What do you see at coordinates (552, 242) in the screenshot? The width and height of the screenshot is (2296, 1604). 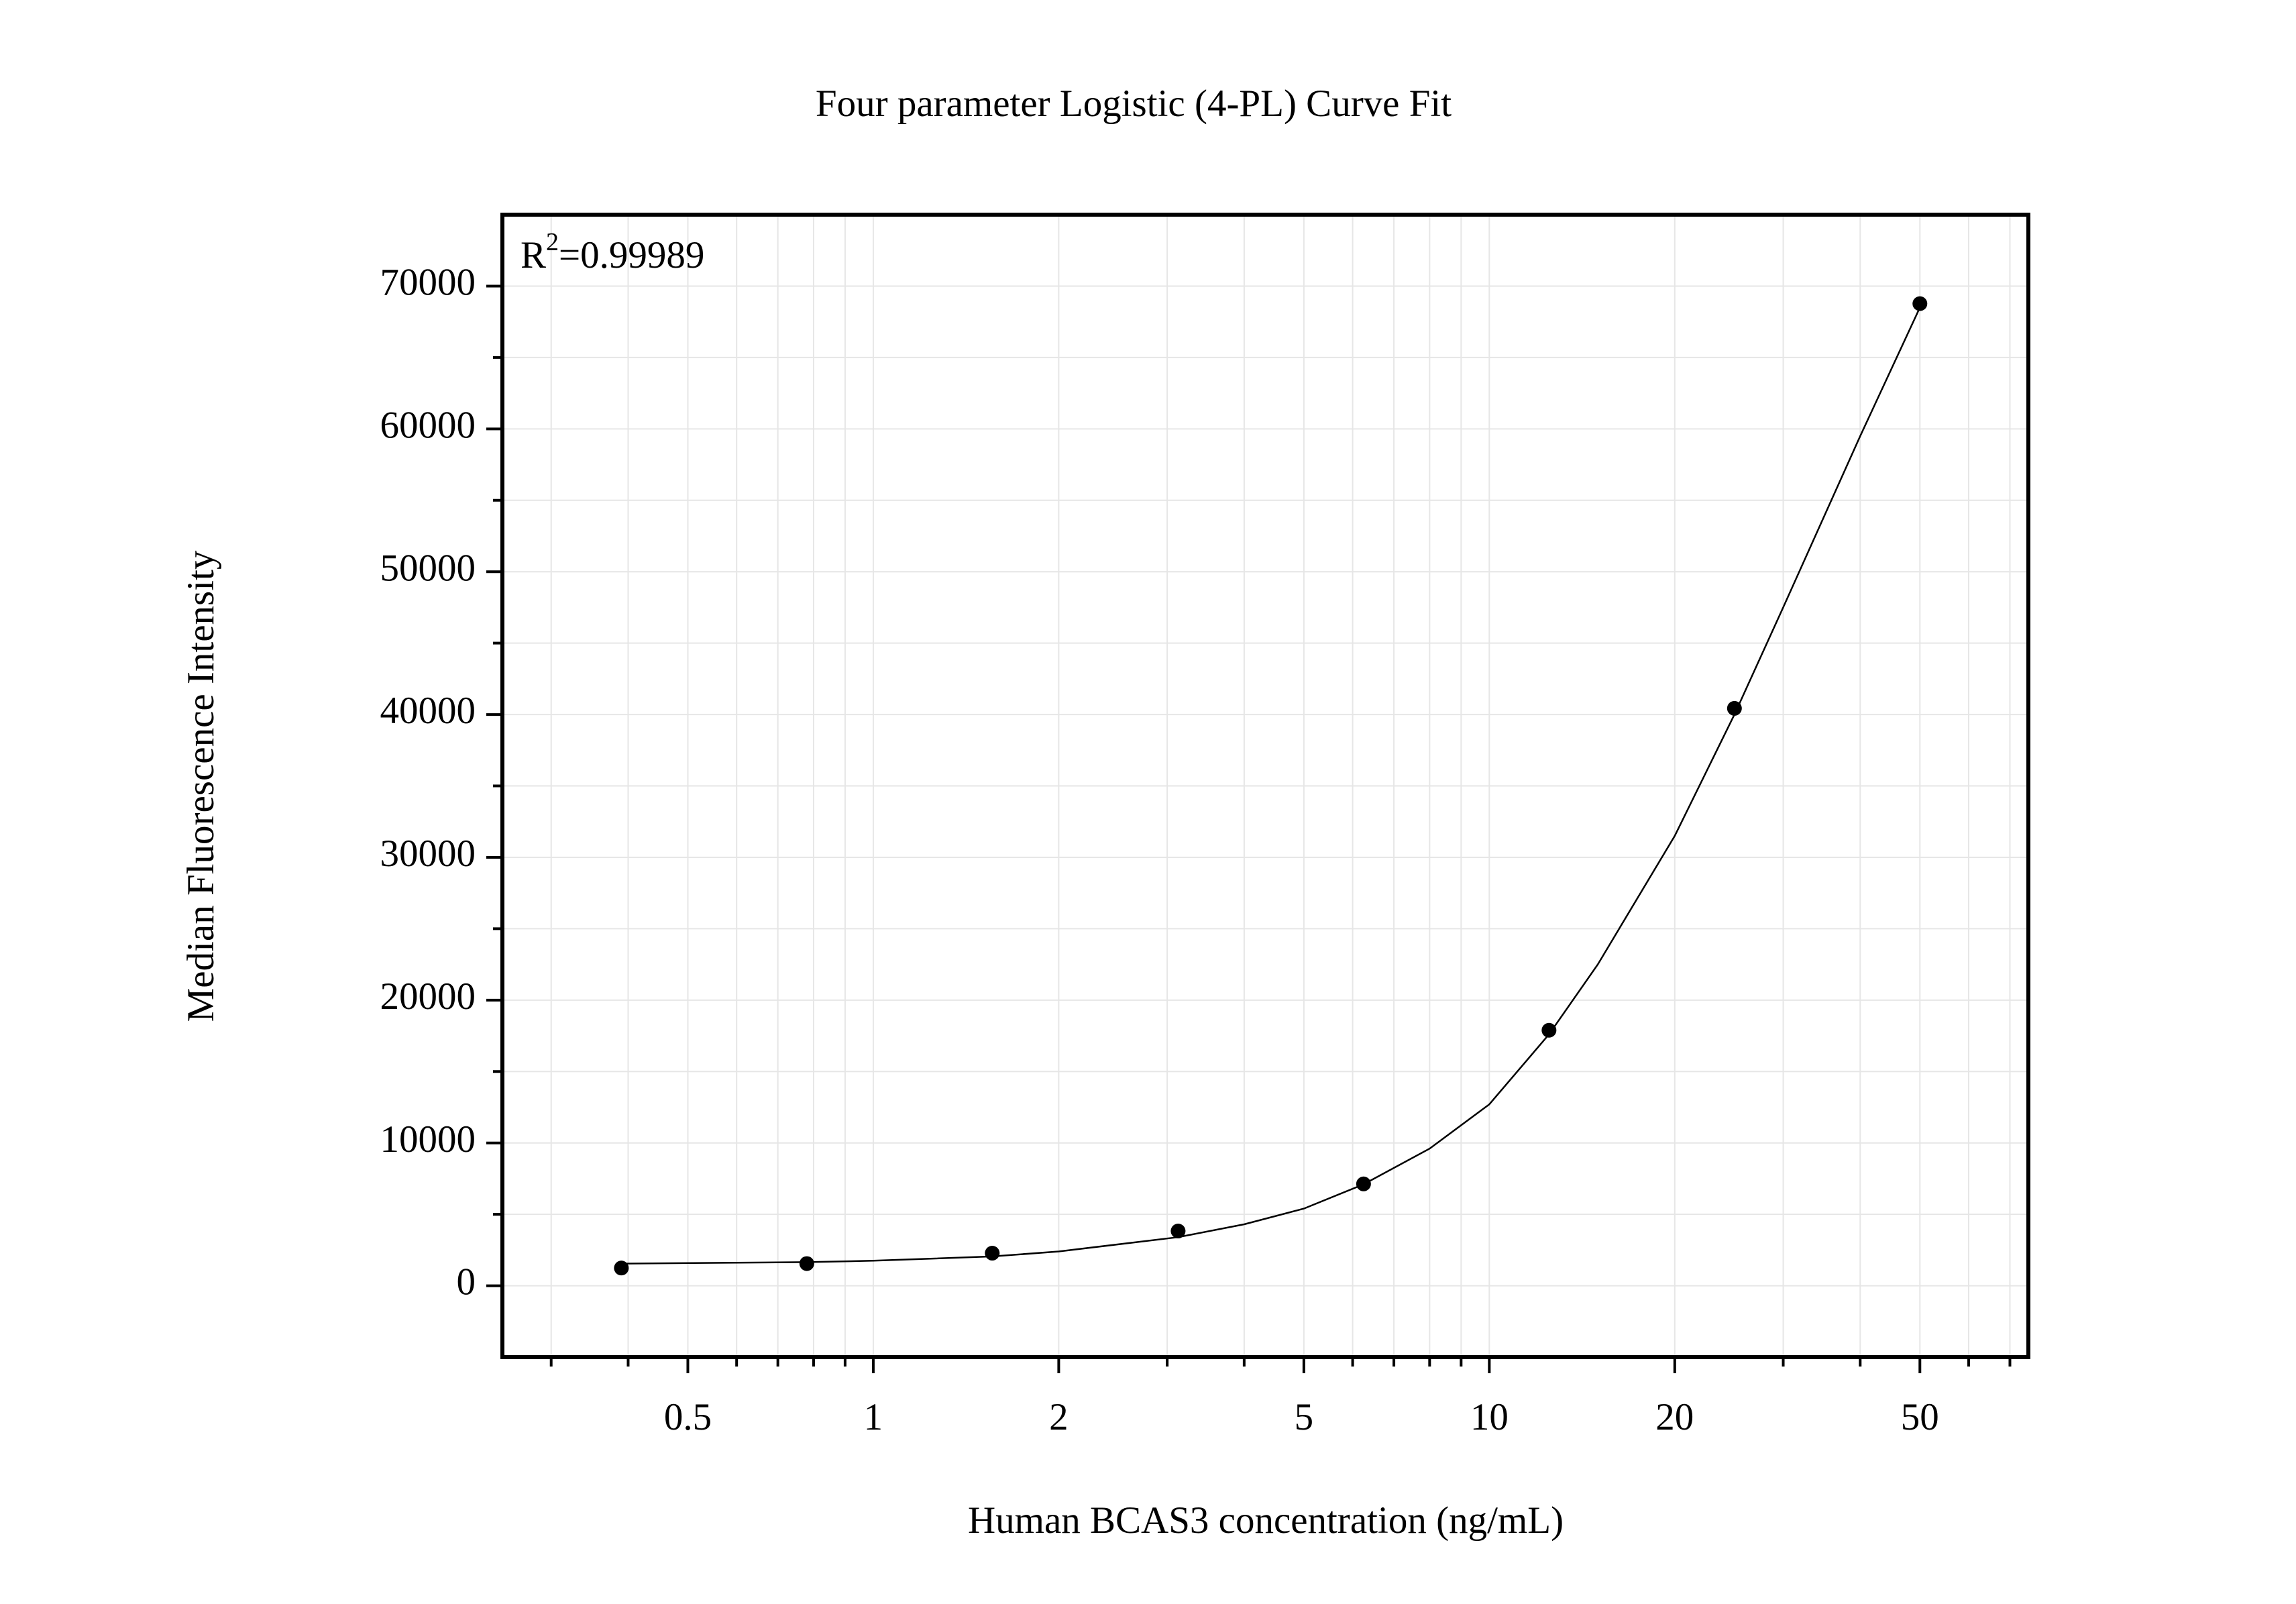 I see `annotation-superscript: 2` at bounding box center [552, 242].